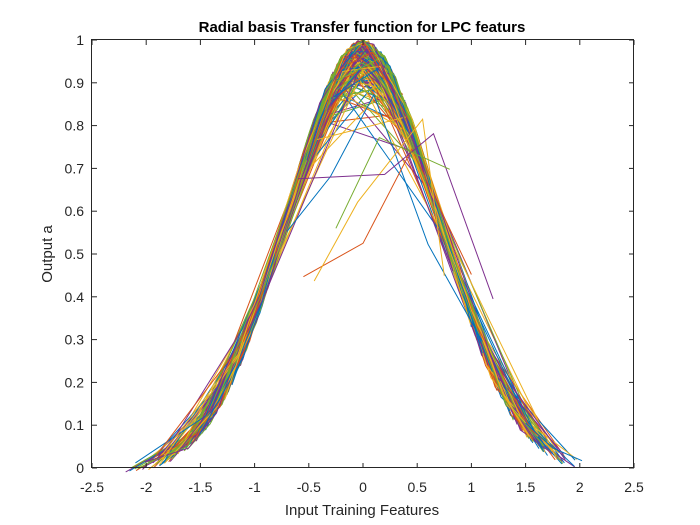 Image resolution: width=700 pixels, height=525 pixels. I want to click on x-tick-label: 0.5, so click(417, 487).